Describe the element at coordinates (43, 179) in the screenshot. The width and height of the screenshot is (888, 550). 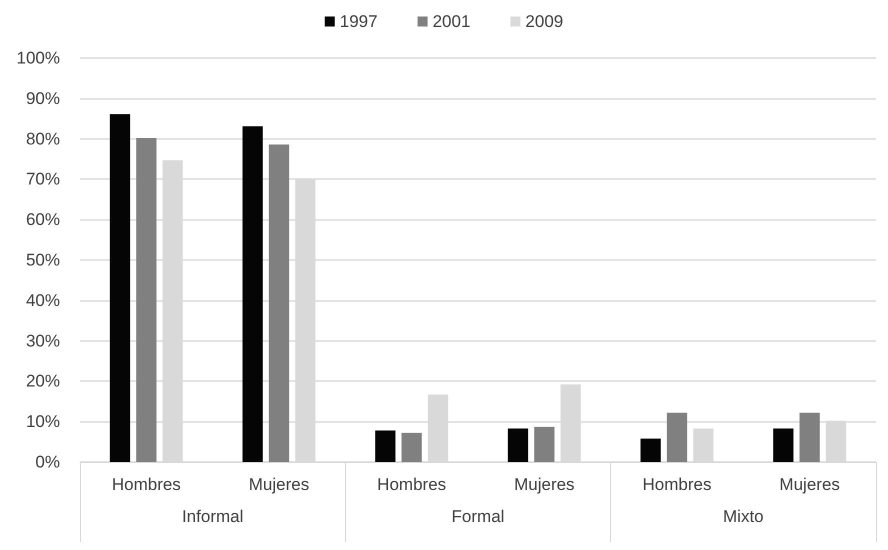
I see `y-tick-label: 70%` at that location.